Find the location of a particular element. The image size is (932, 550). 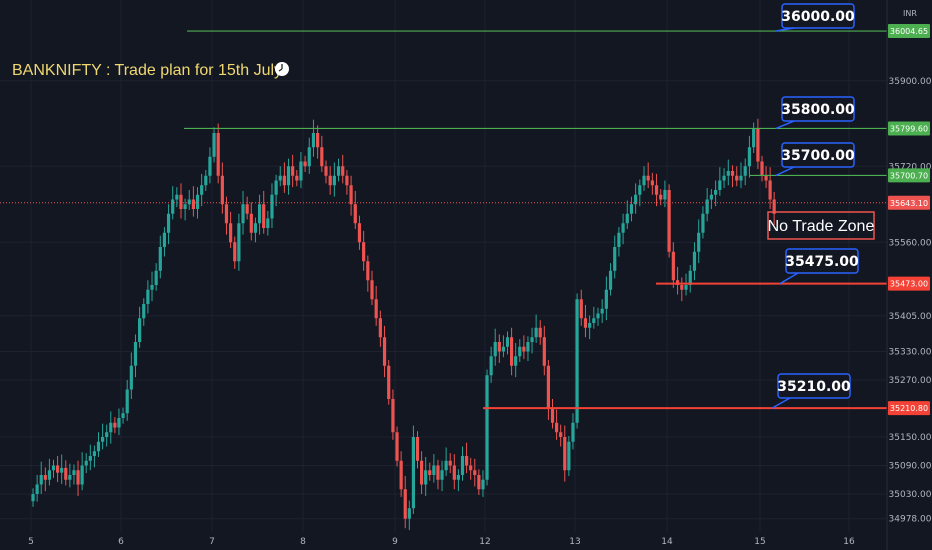

svg-text: 35700.00 is located at coordinates (818, 156).